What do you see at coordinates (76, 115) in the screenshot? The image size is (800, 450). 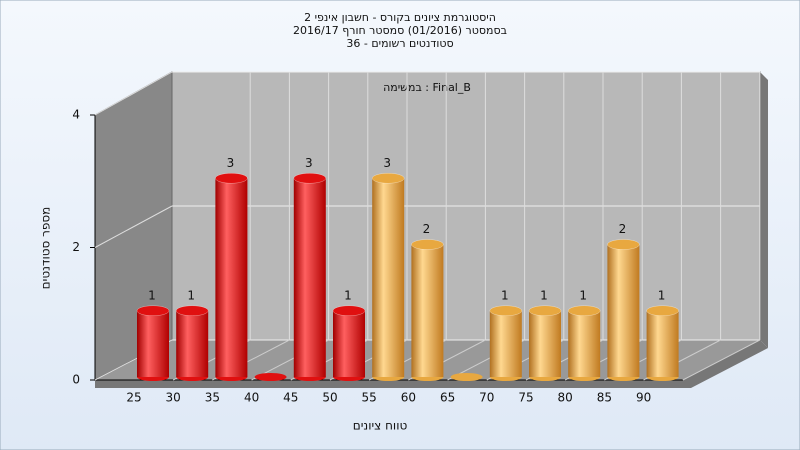 I see `y-tick-label: 4` at bounding box center [76, 115].